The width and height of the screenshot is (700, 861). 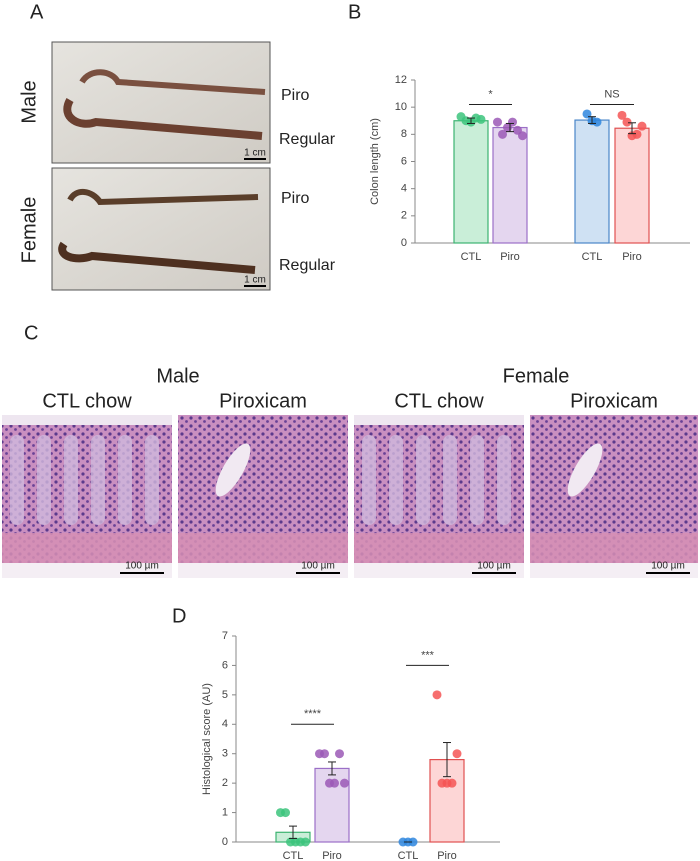 I want to click on significance-label: ****, so click(x=313, y=714).